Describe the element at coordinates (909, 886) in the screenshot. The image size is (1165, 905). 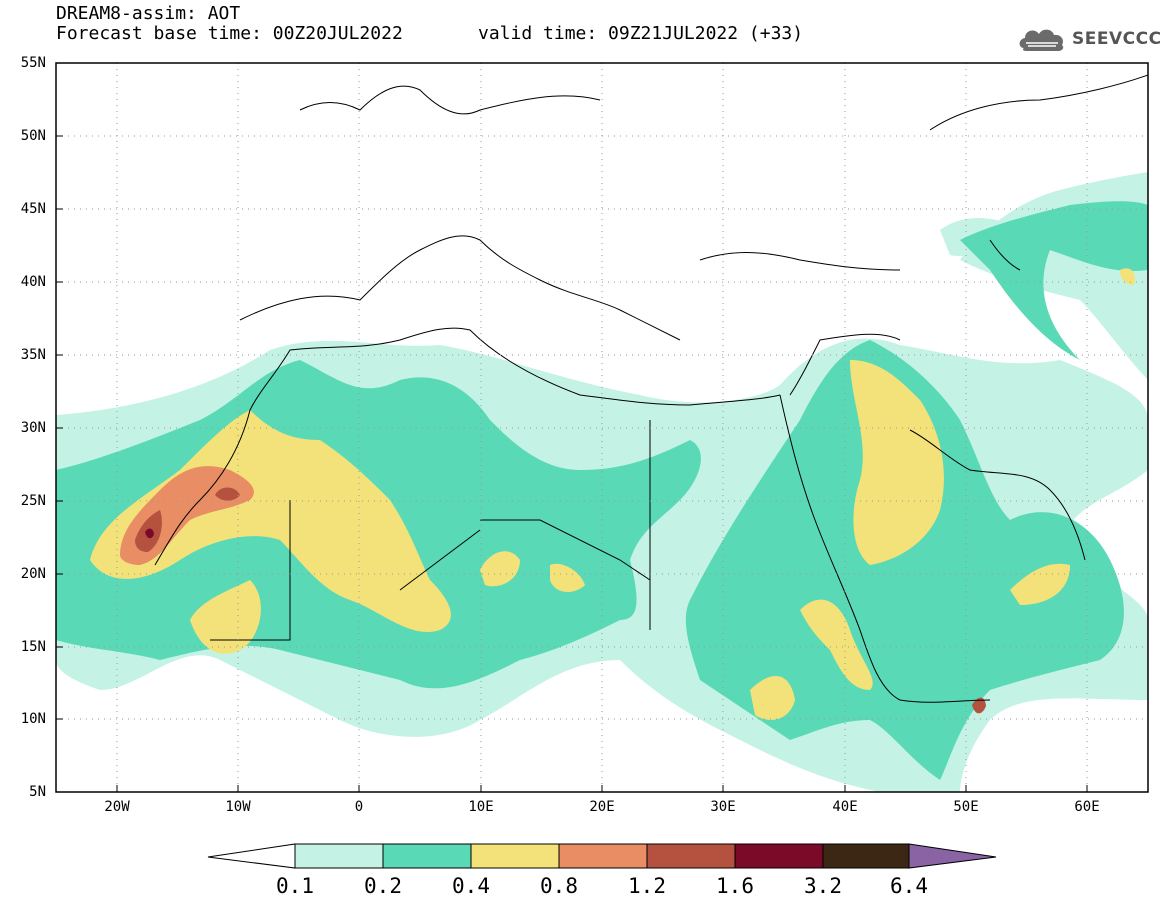
I see `colorbar-label: 6.4` at that location.